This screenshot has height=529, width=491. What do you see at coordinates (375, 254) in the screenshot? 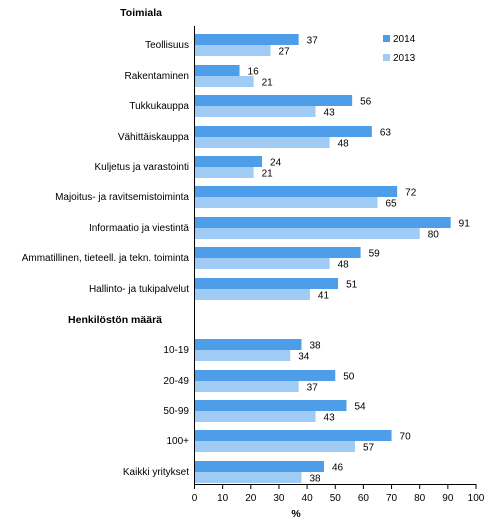
I see `value-label: 59` at bounding box center [375, 254].